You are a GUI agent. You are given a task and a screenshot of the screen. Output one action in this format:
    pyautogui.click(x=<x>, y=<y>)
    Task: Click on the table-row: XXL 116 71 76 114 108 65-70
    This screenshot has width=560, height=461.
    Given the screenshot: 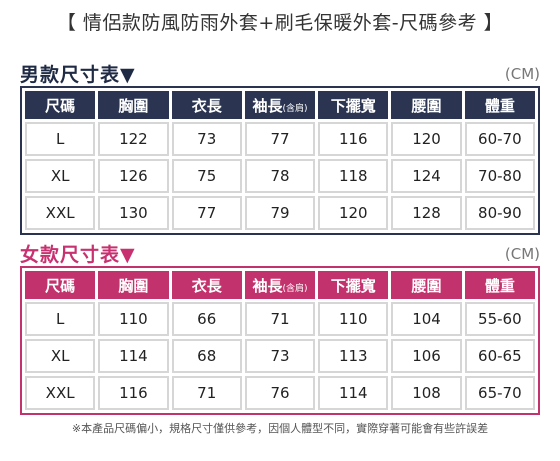 What is the action you would take?
    pyautogui.click(x=280, y=393)
    